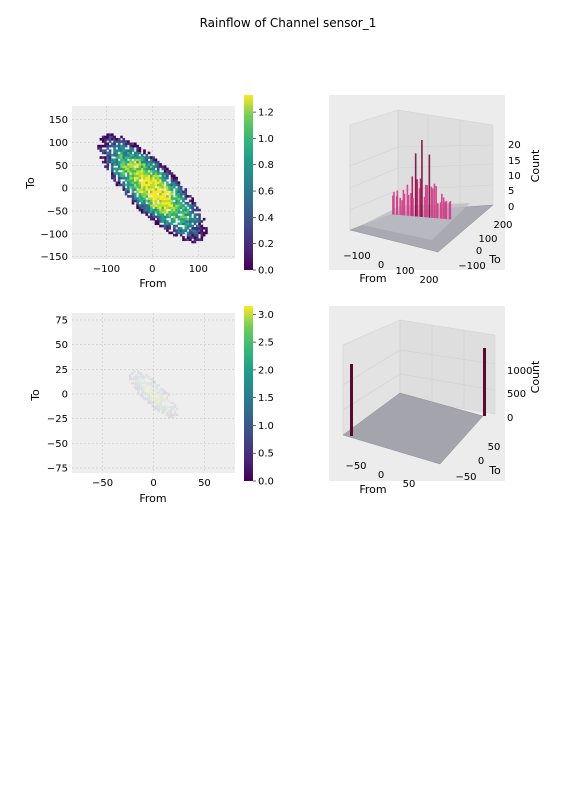 The width and height of the screenshot is (576, 792). What do you see at coordinates (516, 394) in the screenshot?
I see `svg-text: 500` at bounding box center [516, 394].